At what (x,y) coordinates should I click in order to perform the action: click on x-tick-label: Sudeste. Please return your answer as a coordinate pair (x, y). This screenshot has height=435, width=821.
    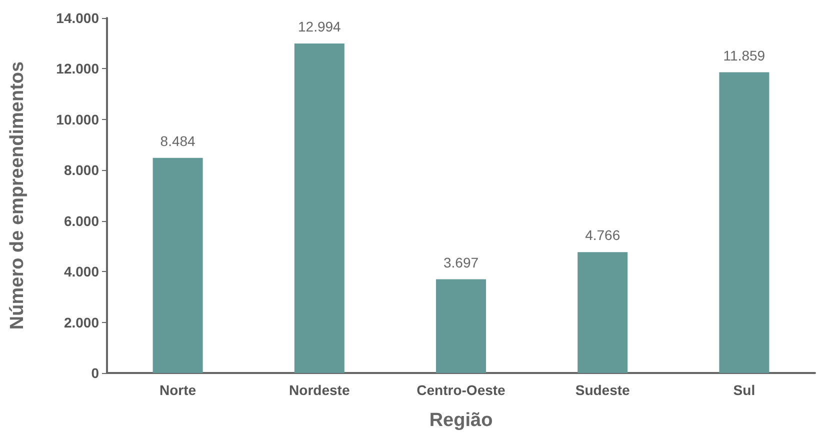
    Looking at the image, I should click on (602, 390).